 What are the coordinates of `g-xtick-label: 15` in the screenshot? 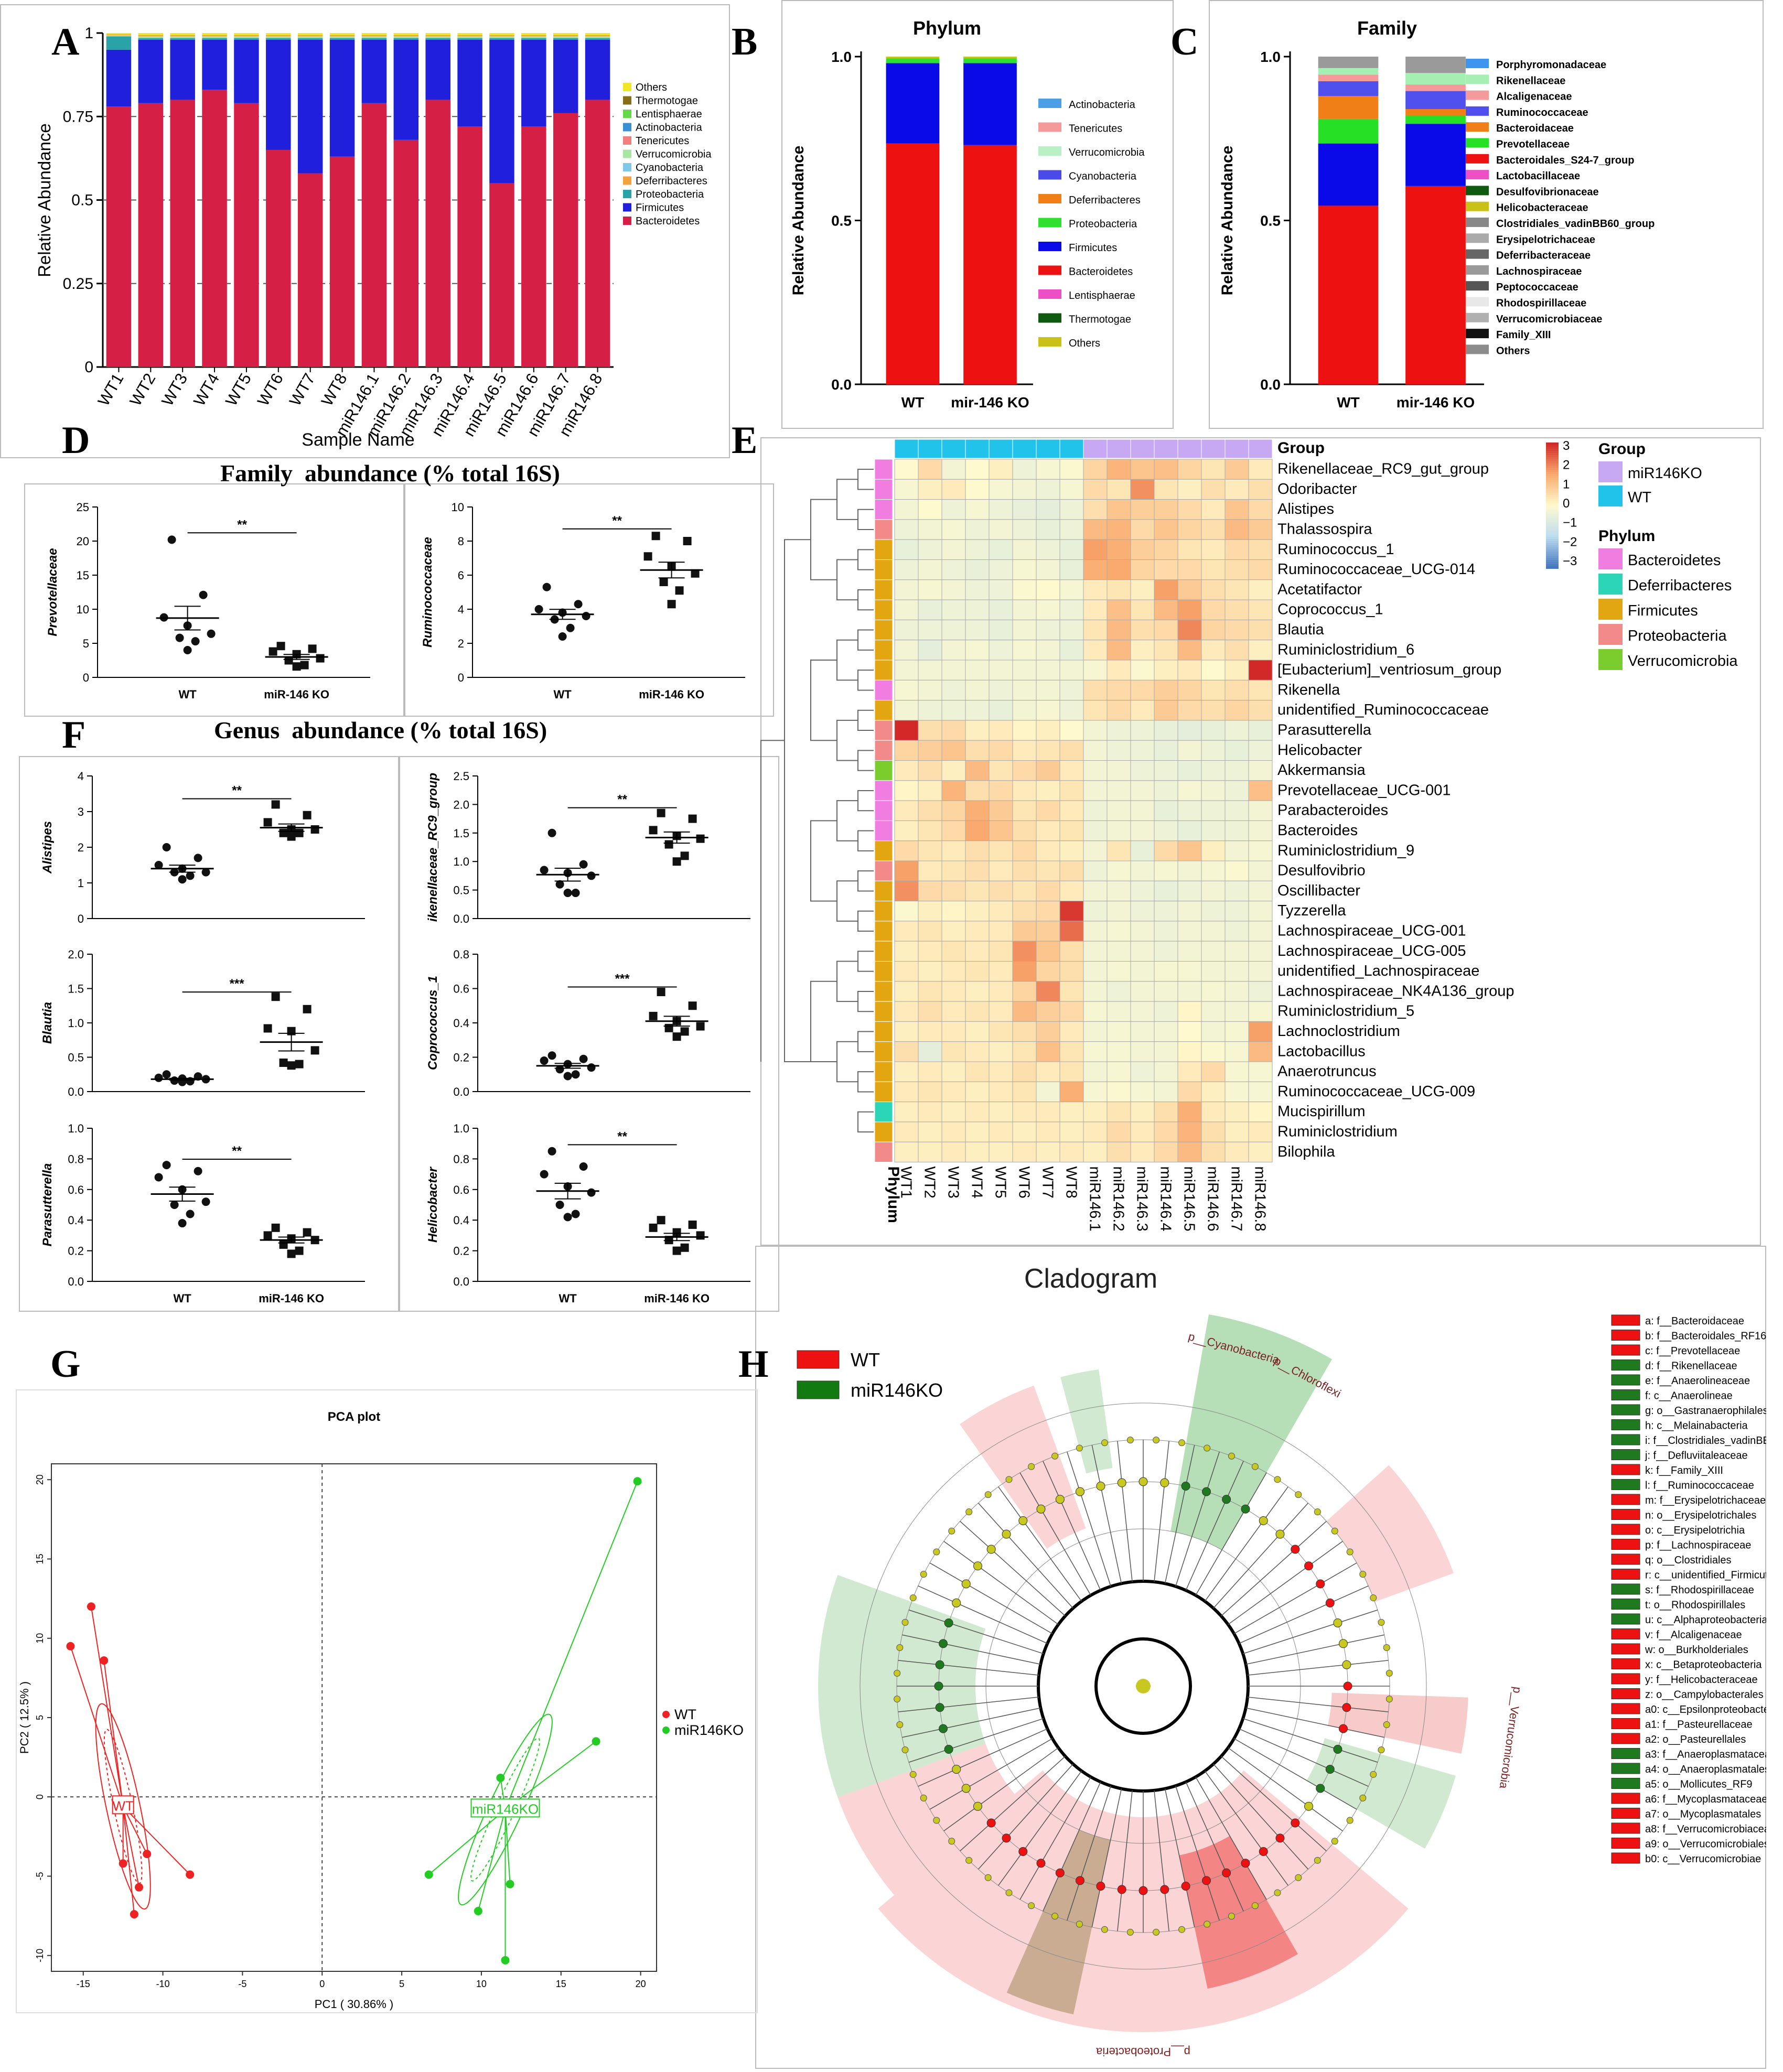 It's located at (561, 1984).